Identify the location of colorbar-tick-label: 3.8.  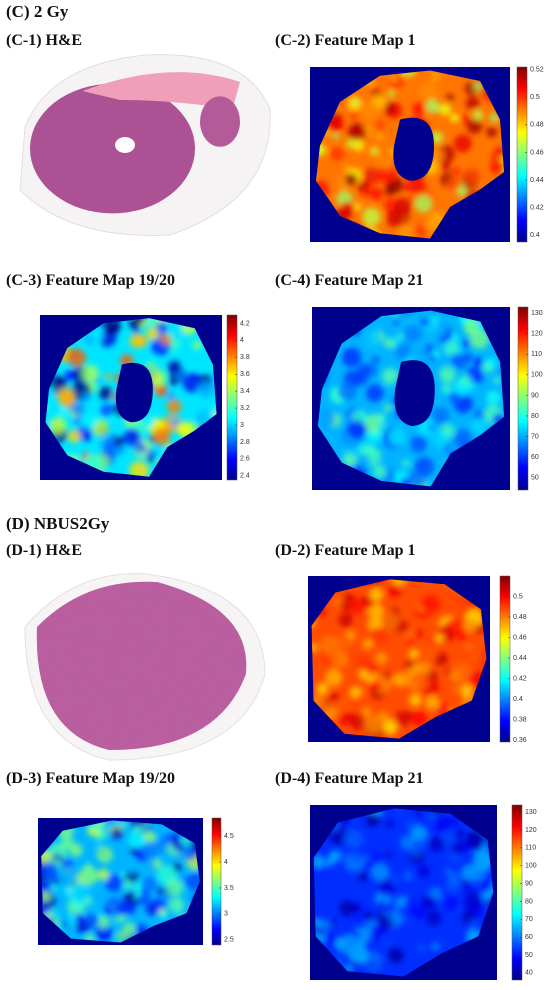
(245, 357).